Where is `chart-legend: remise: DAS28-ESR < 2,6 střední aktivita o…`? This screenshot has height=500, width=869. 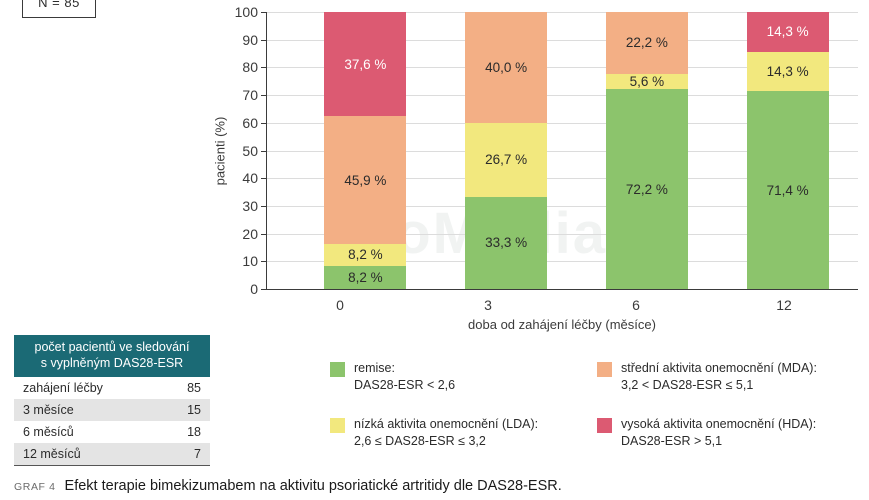 chart-legend: remise: DAS28-ESR < 2,6 střední aktivita o… is located at coordinates (590, 405).